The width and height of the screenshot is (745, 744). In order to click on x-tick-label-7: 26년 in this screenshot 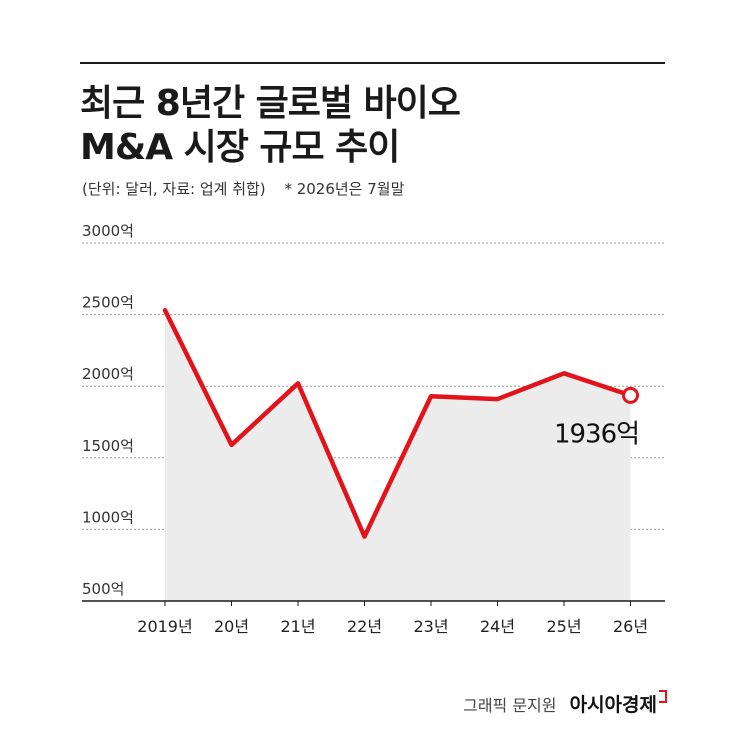, I will do `click(630, 626)`.